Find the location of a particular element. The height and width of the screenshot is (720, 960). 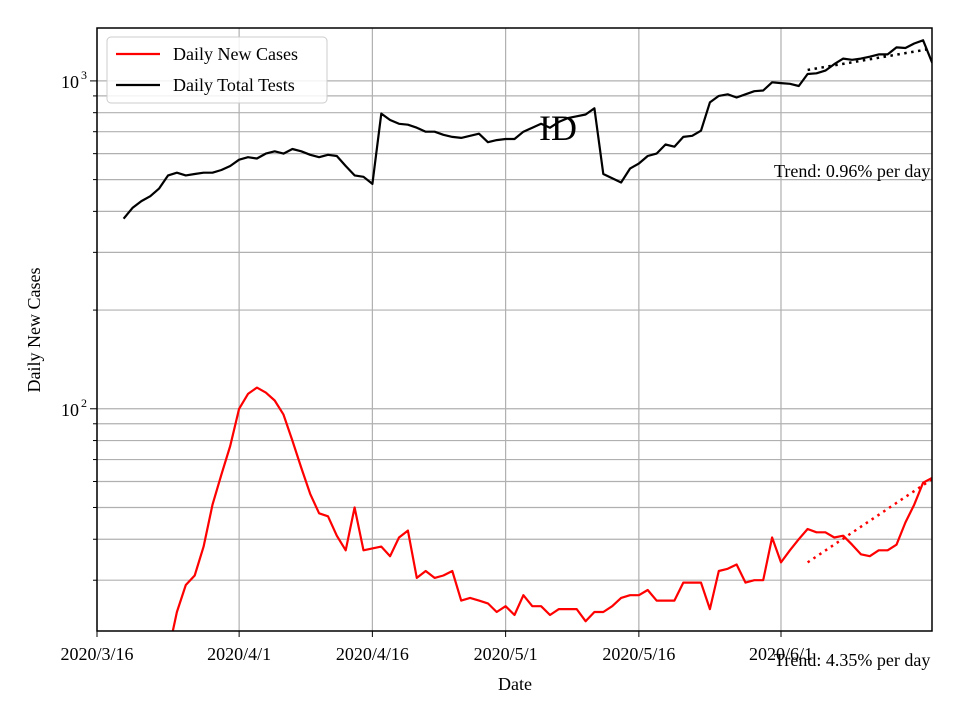

y-axis-title: Daily New Cases is located at coordinates (34, 330).